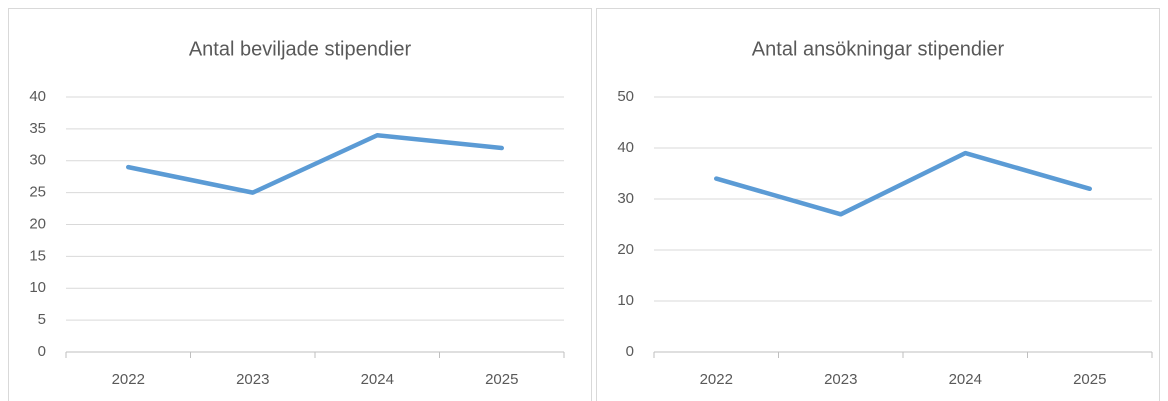 This screenshot has width=1168, height=401. I want to click on y-tick-label: 5, so click(42, 319).